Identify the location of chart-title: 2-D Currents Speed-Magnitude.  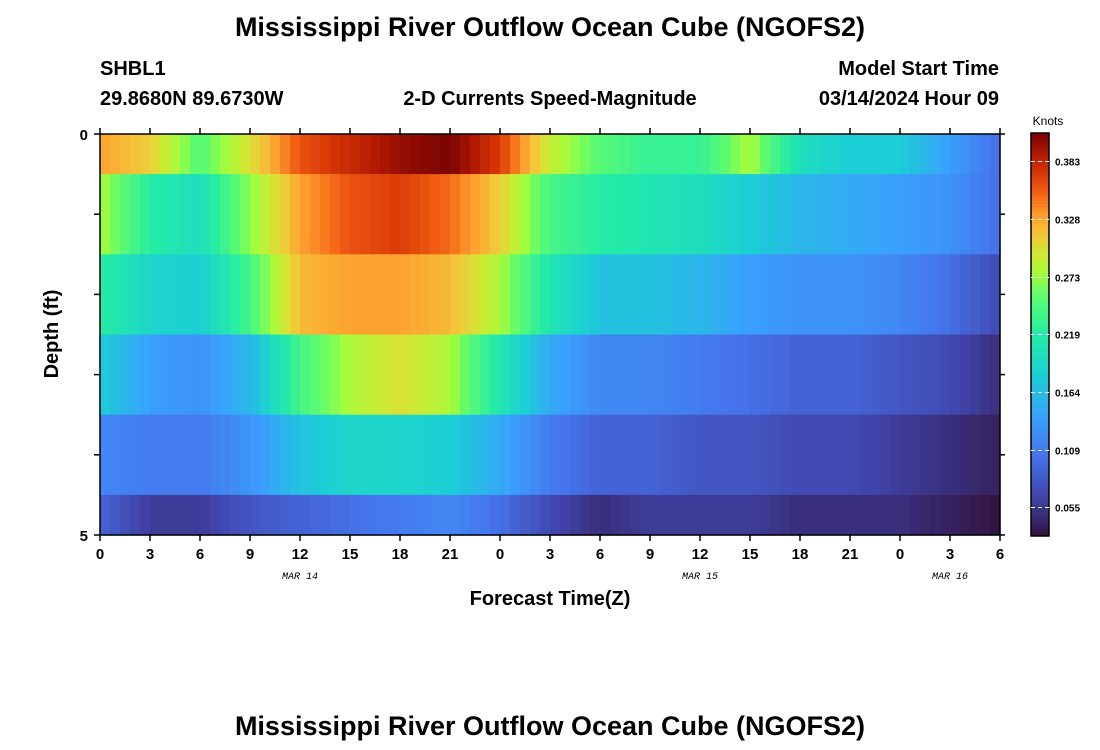
(549, 99).